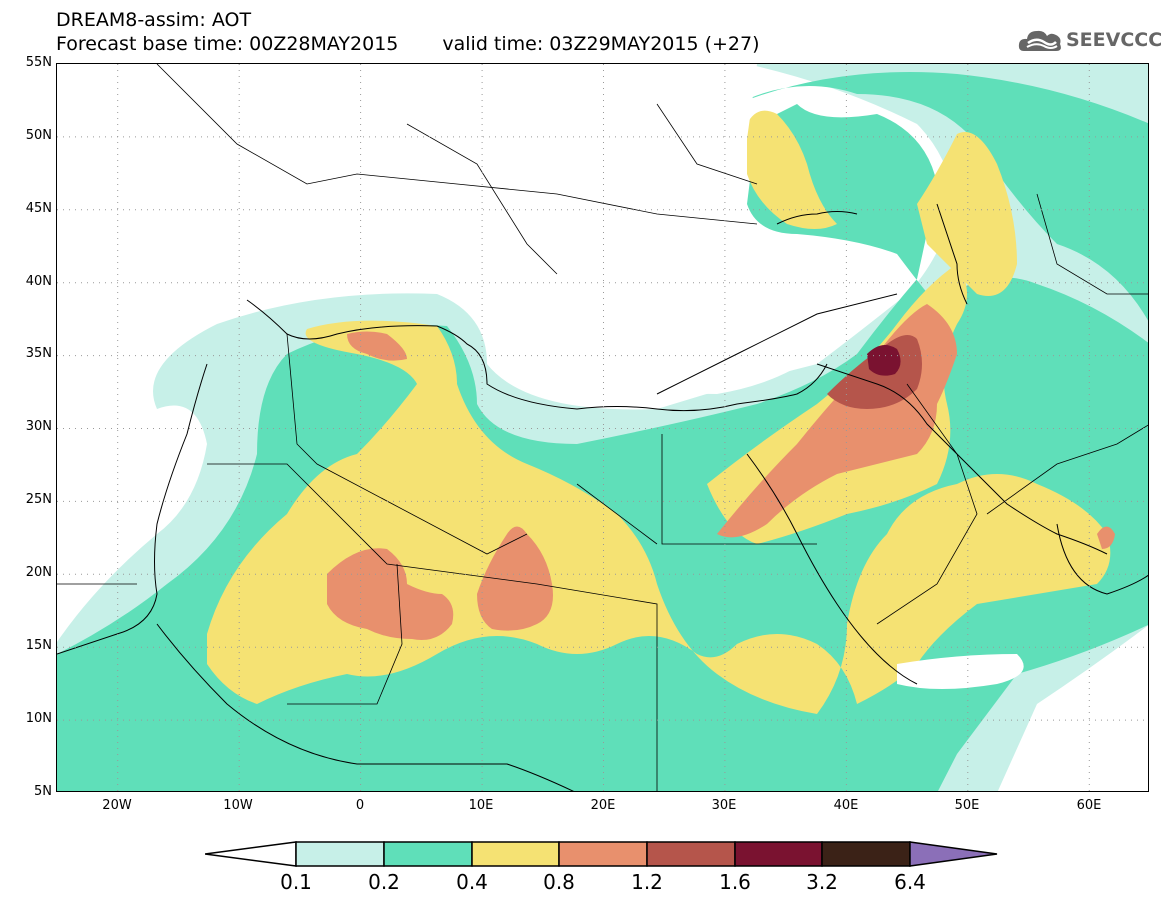 Image resolution: width=1165 pixels, height=905 pixels. What do you see at coordinates (724, 805) in the screenshot?
I see `lon-label-30e: 30E` at bounding box center [724, 805].